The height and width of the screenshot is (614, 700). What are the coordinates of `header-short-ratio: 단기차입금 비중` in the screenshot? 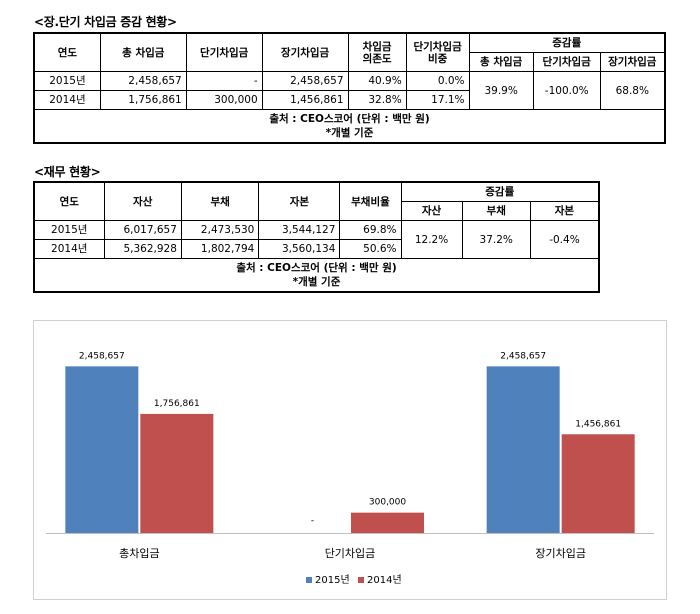 It's located at (437, 52).